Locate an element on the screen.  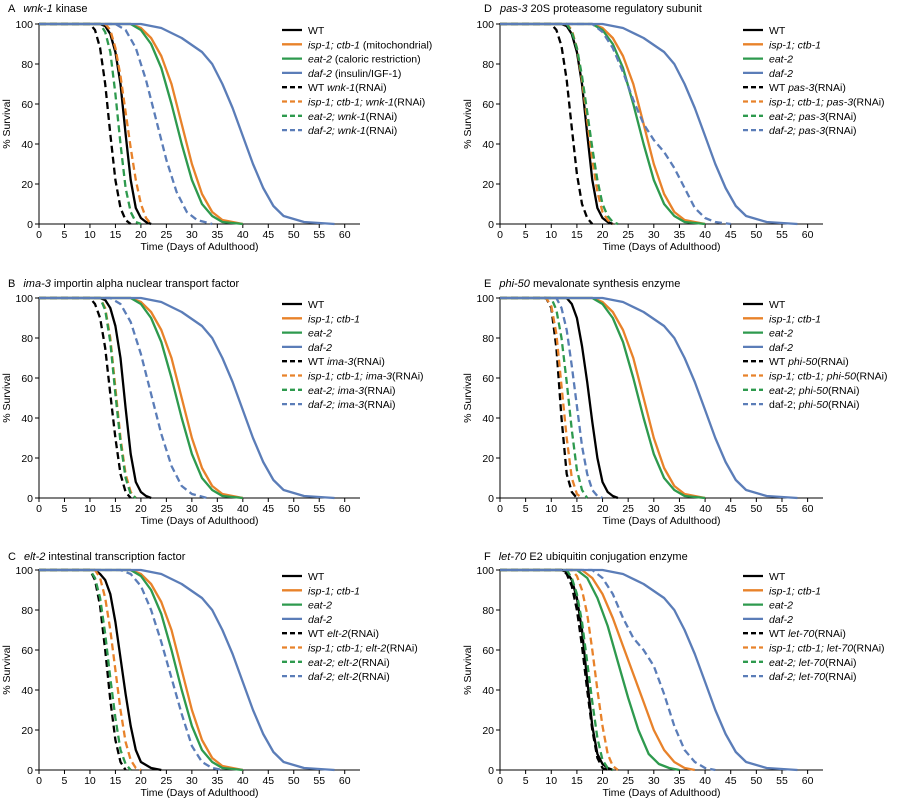
legend-entry: eat-2; elt-2(RNAi) is located at coordinates (349, 663).